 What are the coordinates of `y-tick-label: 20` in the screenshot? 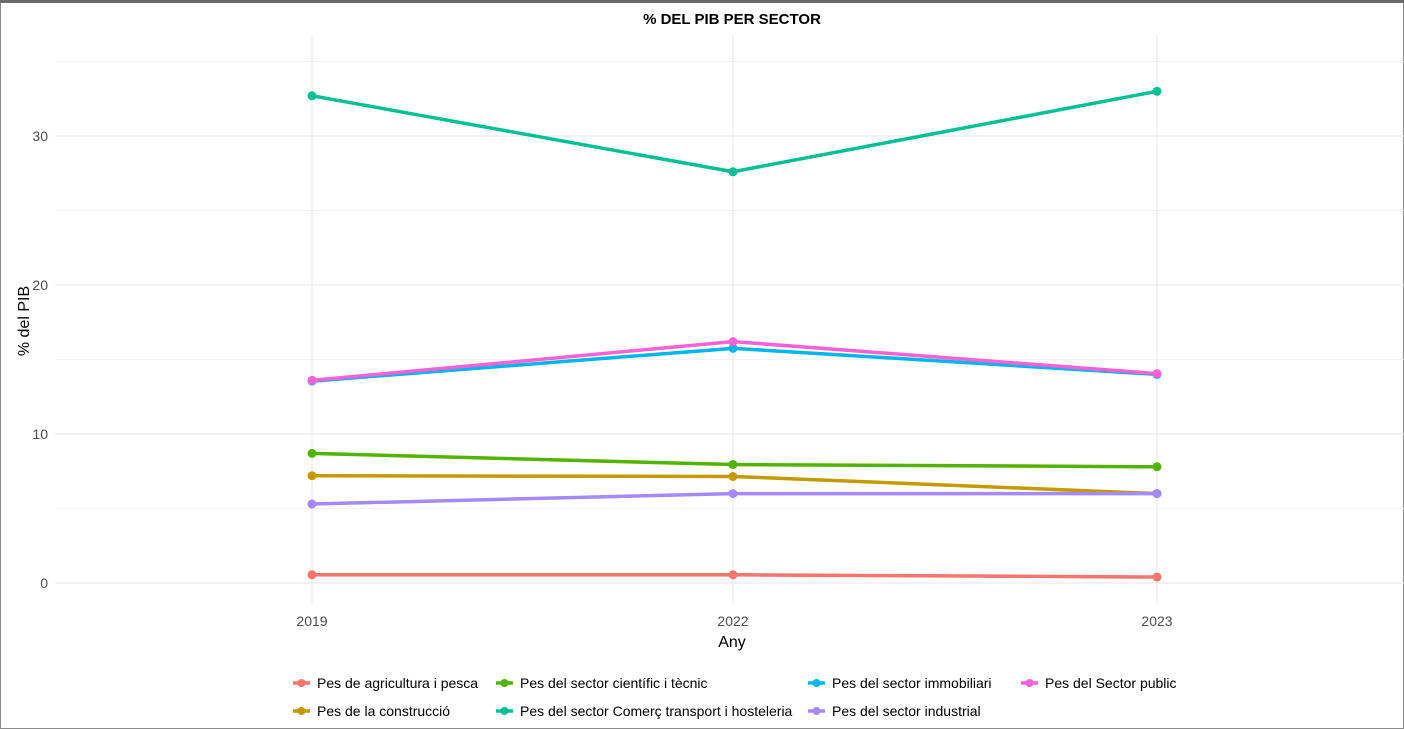 It's located at (40, 285).